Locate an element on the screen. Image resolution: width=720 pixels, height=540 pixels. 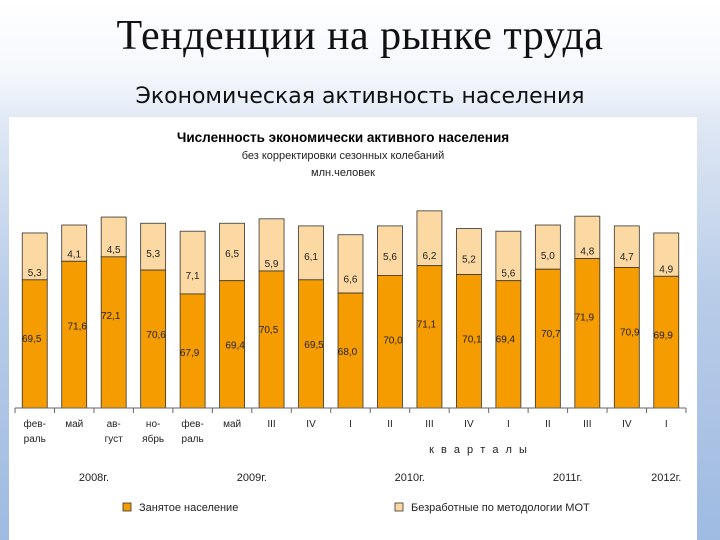
label-employed: 71,6 is located at coordinates (77, 326).